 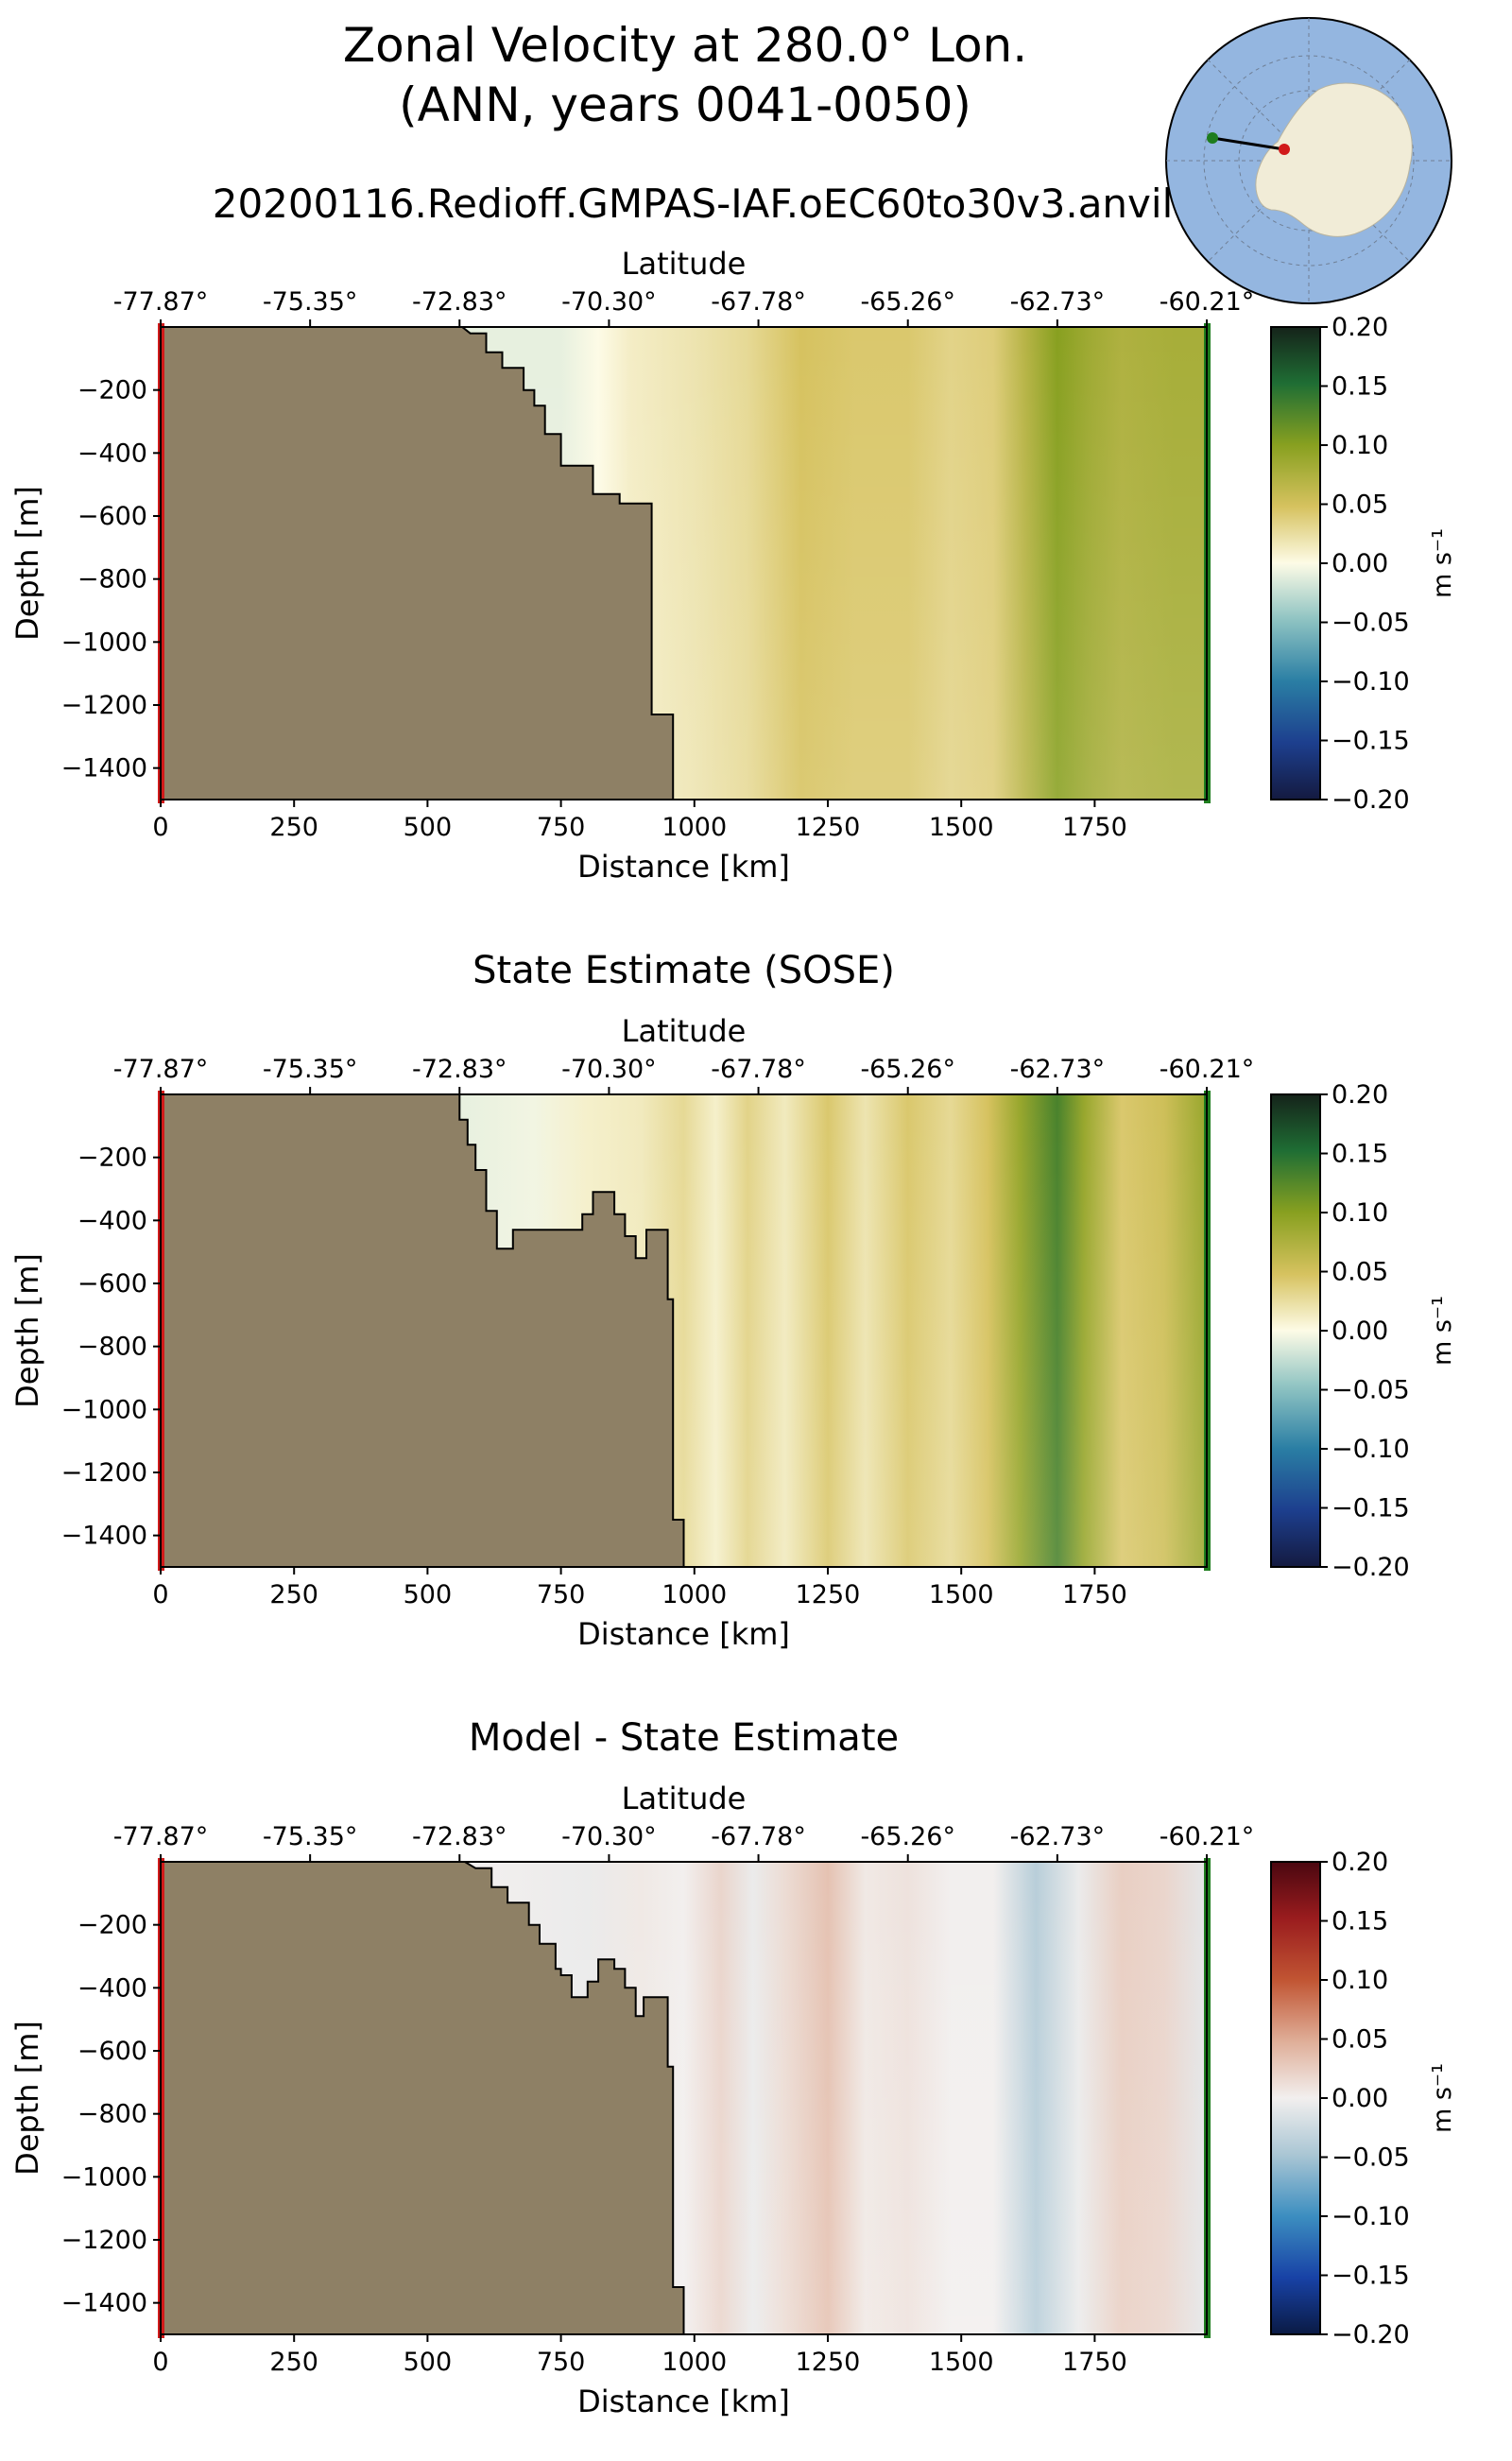 What do you see at coordinates (684, 1738) in the screenshot?
I see `panel-title: Model - State Estimate` at bounding box center [684, 1738].